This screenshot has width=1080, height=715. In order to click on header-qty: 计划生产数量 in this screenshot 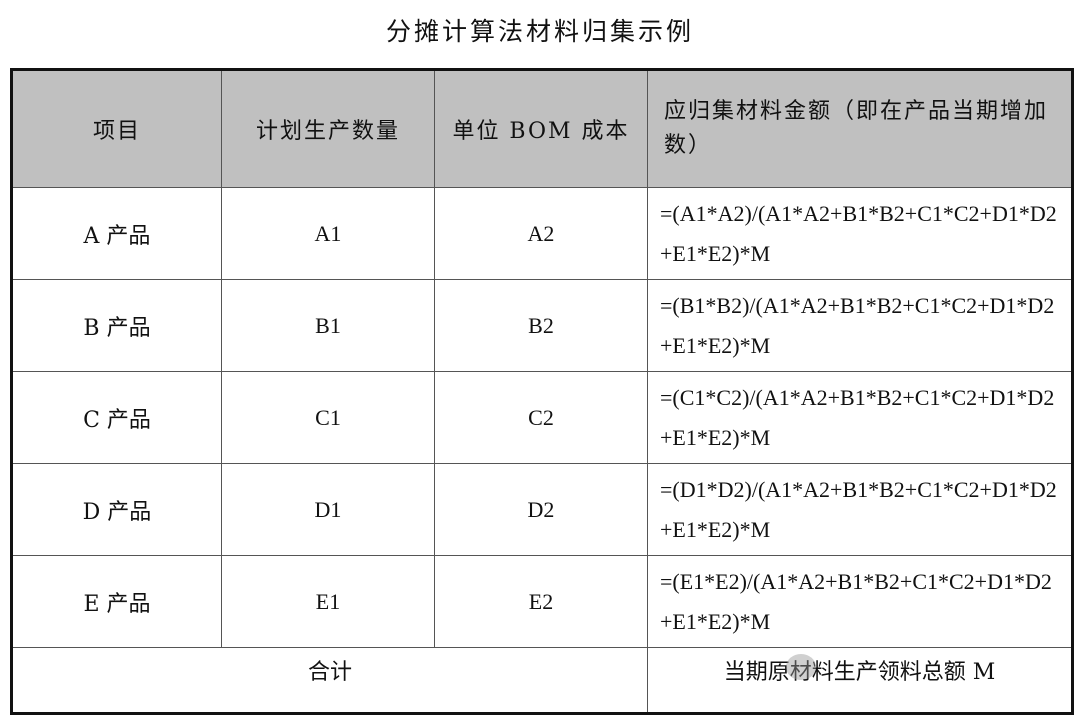, I will do `click(328, 128)`.